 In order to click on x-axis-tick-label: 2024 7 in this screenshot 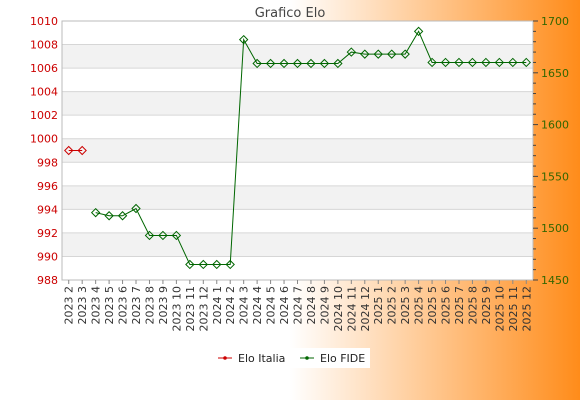, I will do `click(298, 305)`.